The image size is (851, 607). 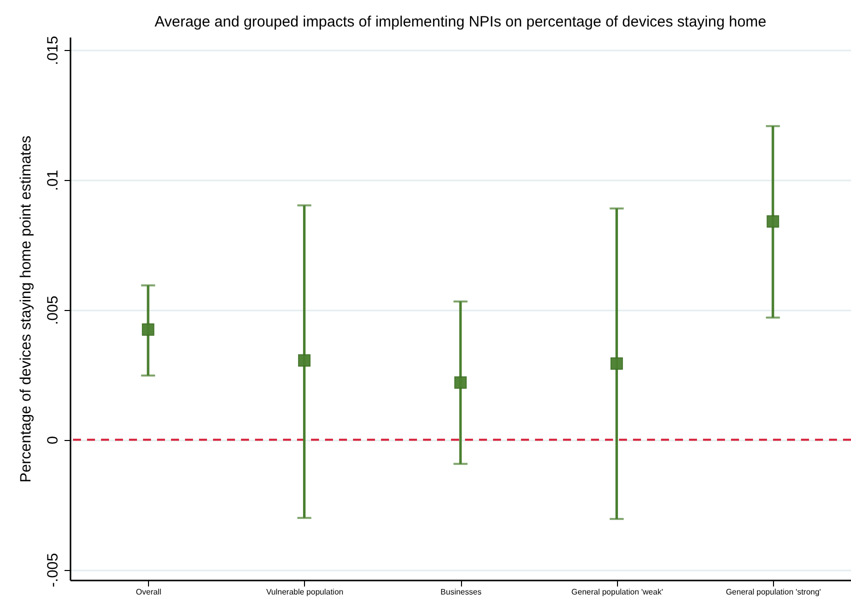 What do you see at coordinates (26, 309) in the screenshot?
I see `y-axis-title: Percentage of devices staying home point estimates` at bounding box center [26, 309].